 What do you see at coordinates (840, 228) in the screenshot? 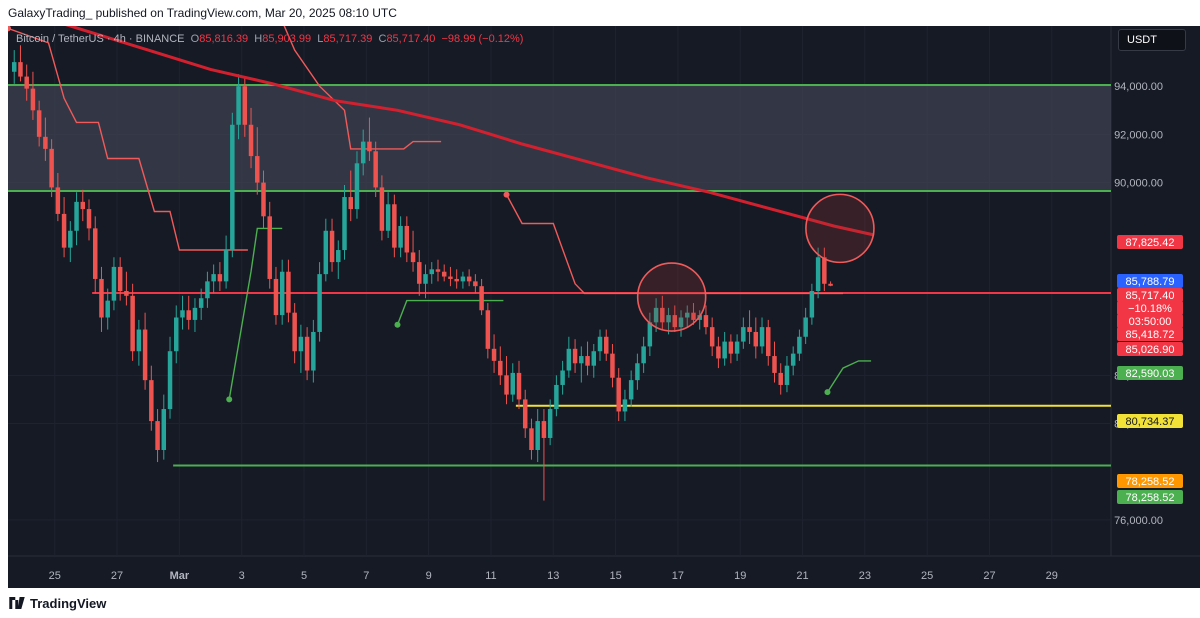
I see `rejection-circle-right` at bounding box center [840, 228].